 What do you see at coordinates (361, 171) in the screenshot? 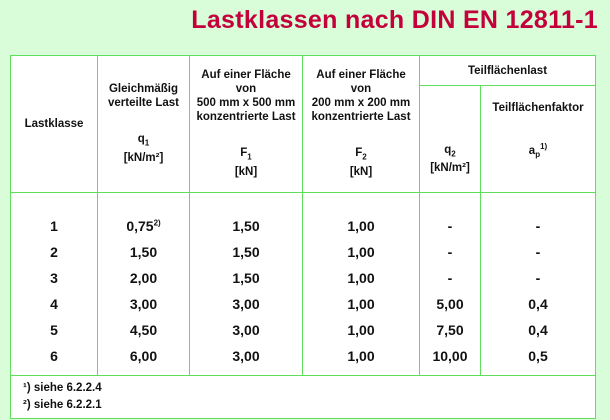
I see `f2-unit: [kN]` at bounding box center [361, 171].